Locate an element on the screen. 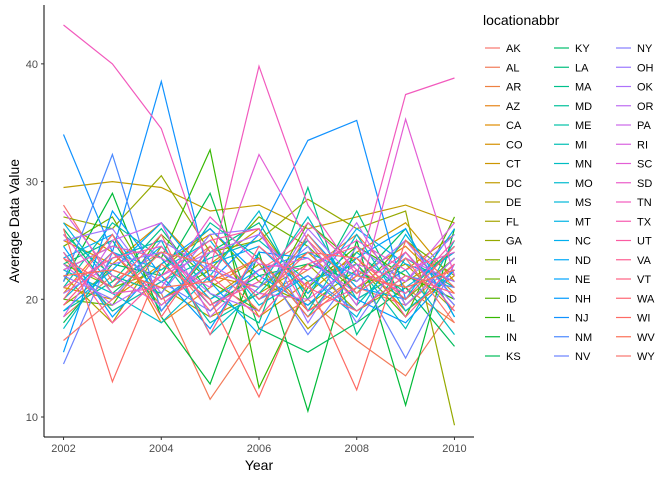  legend-item-ca: CA is located at coordinates (503, 126).